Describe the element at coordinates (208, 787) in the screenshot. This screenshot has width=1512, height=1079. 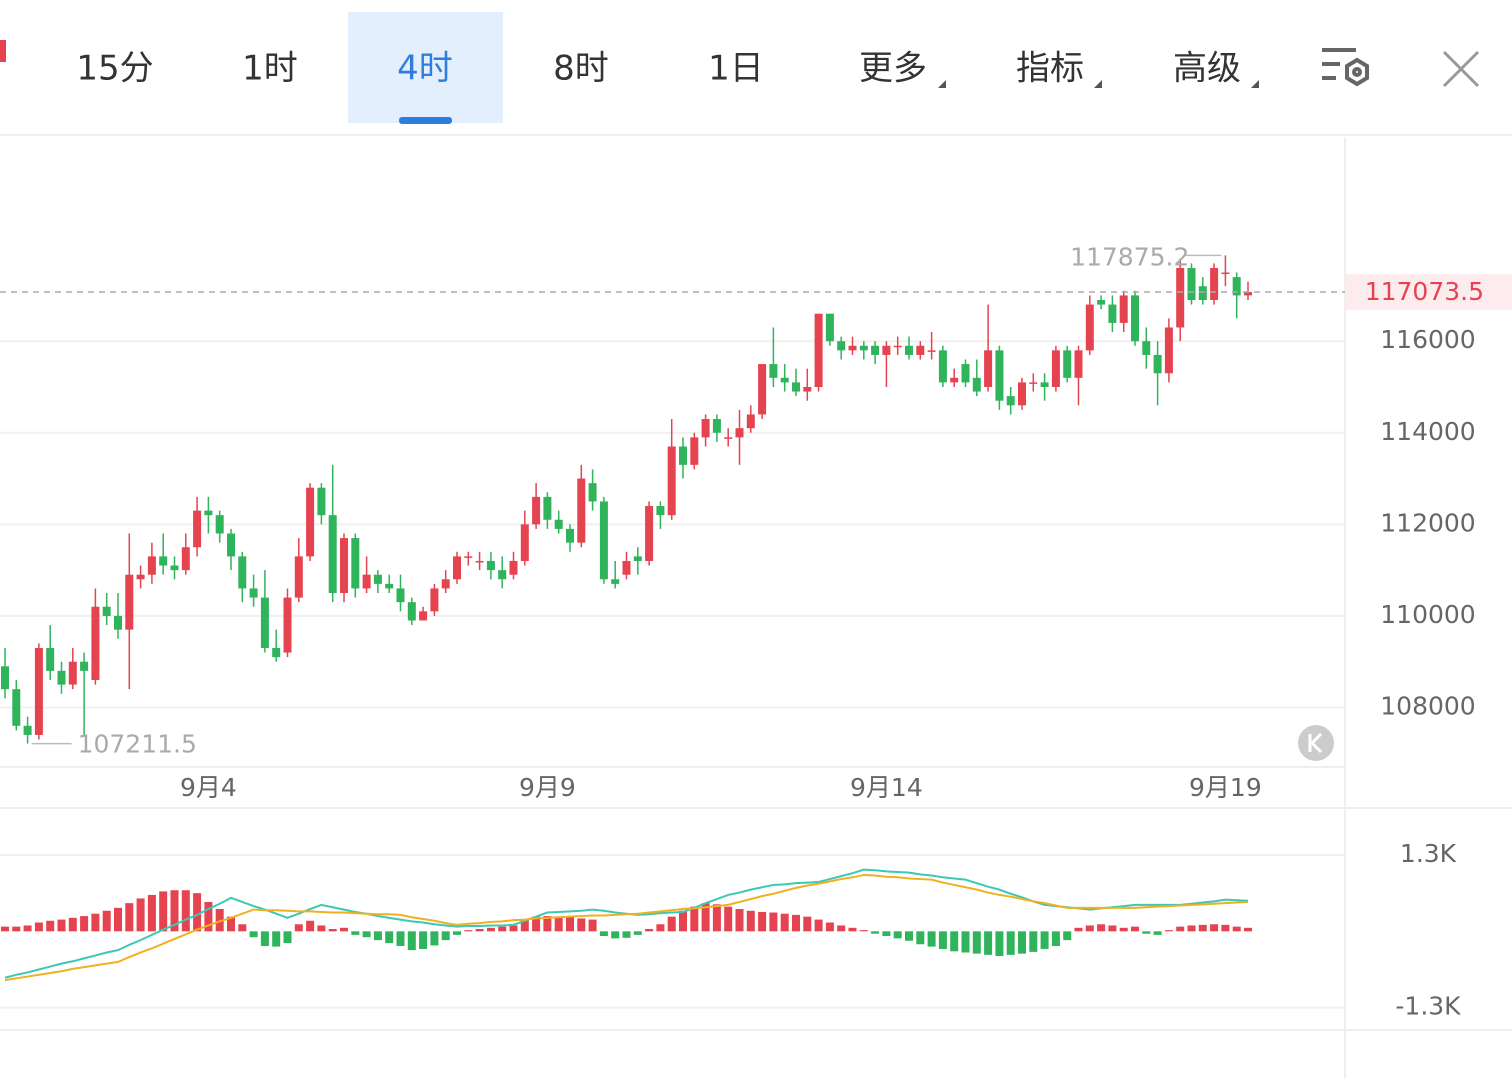
I see `x-tick-label: 9月4` at that location.